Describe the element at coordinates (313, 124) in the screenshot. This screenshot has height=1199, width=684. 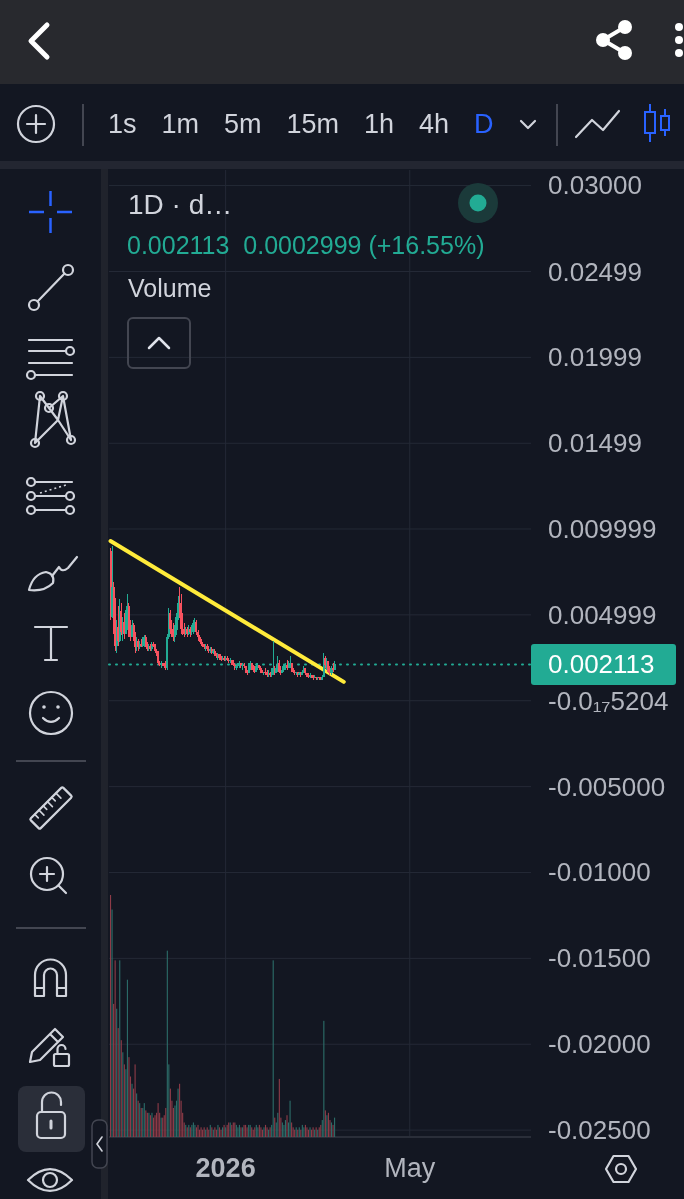
I see `text: 15m` at that location.